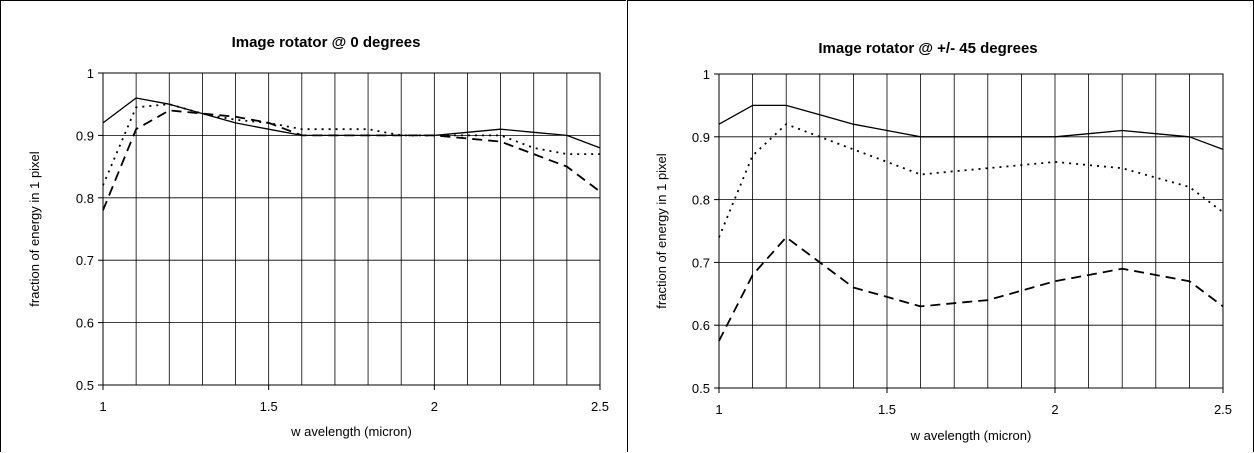 Image resolution: width=1254 pixels, height=453 pixels. I want to click on series-line-solid, so click(971, 127).